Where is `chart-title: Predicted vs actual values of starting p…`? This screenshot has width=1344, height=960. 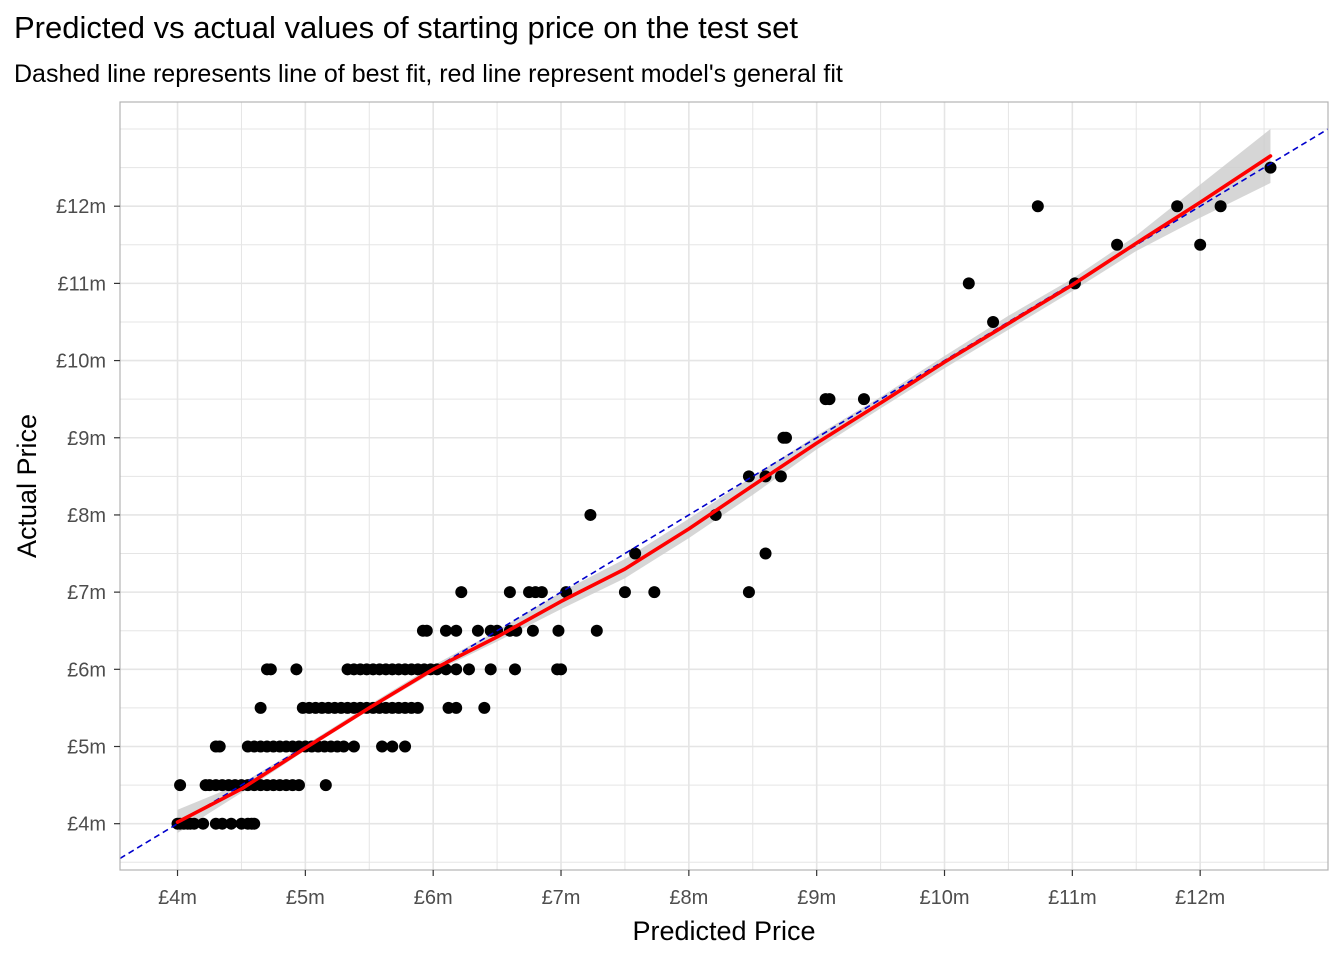
chart-title: Predicted vs actual values of starting p… is located at coordinates (406, 27).